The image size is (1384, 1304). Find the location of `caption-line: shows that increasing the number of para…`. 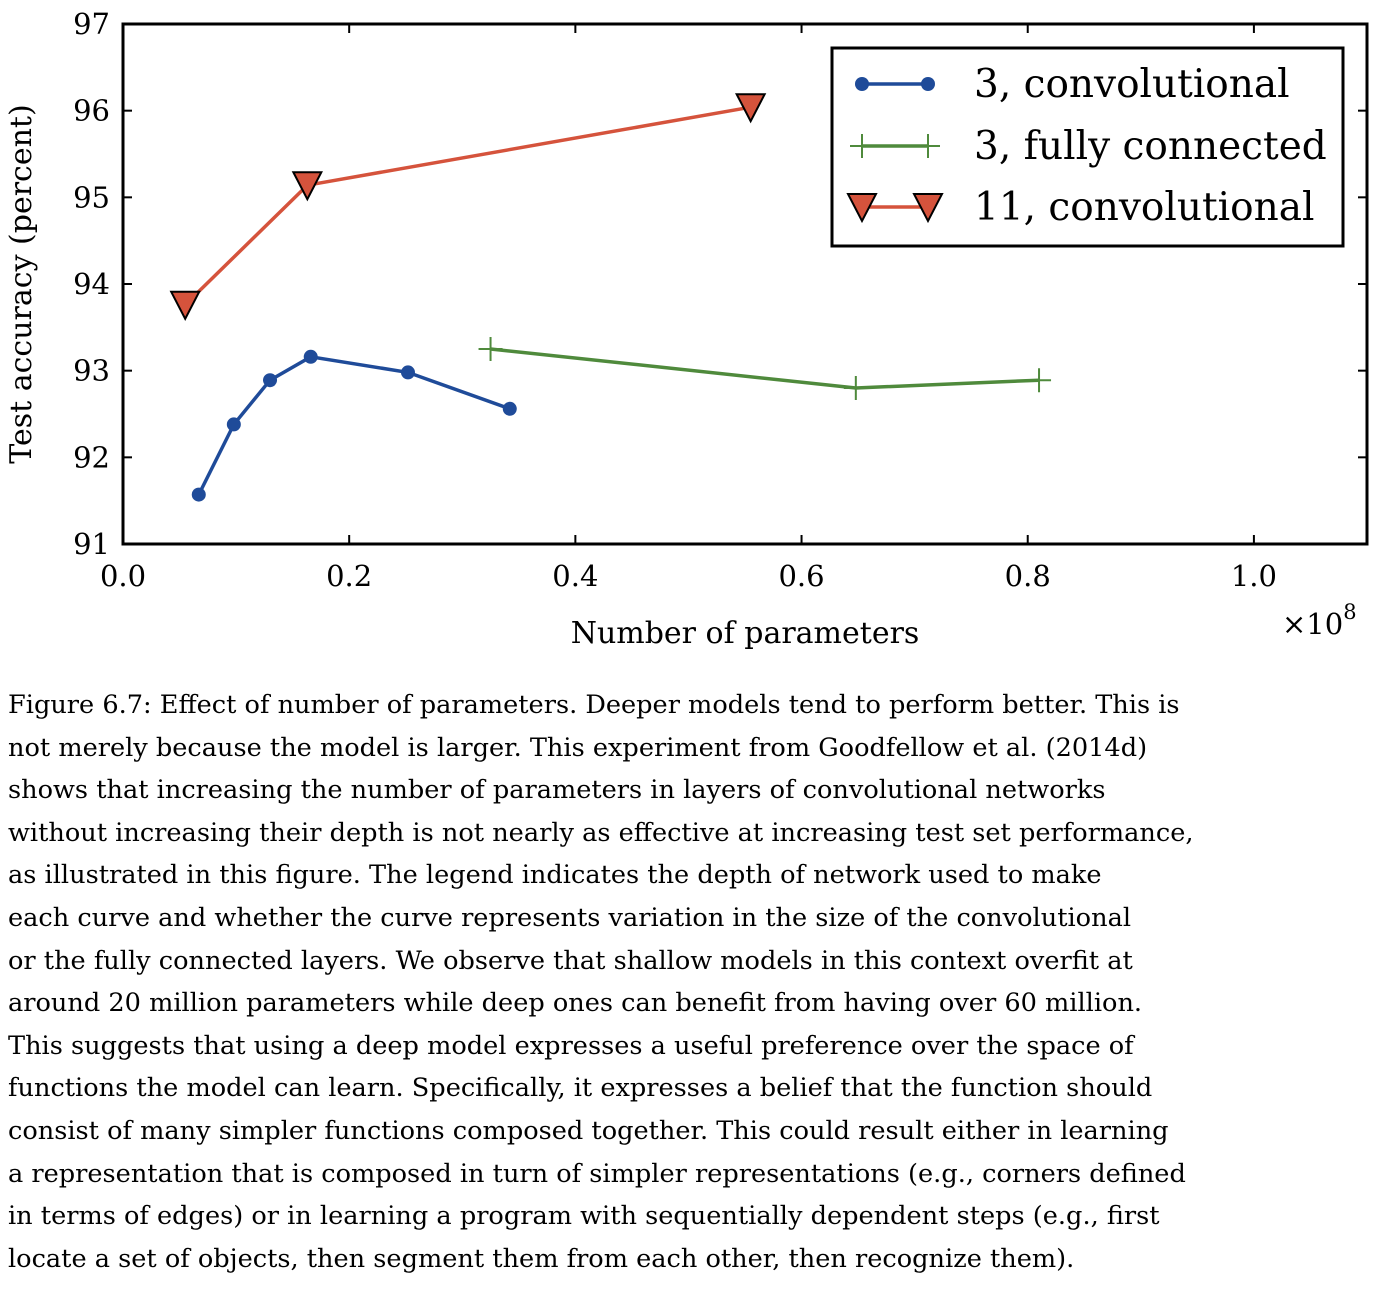

caption-line: shows that increasing the number of para… is located at coordinates (557, 790).